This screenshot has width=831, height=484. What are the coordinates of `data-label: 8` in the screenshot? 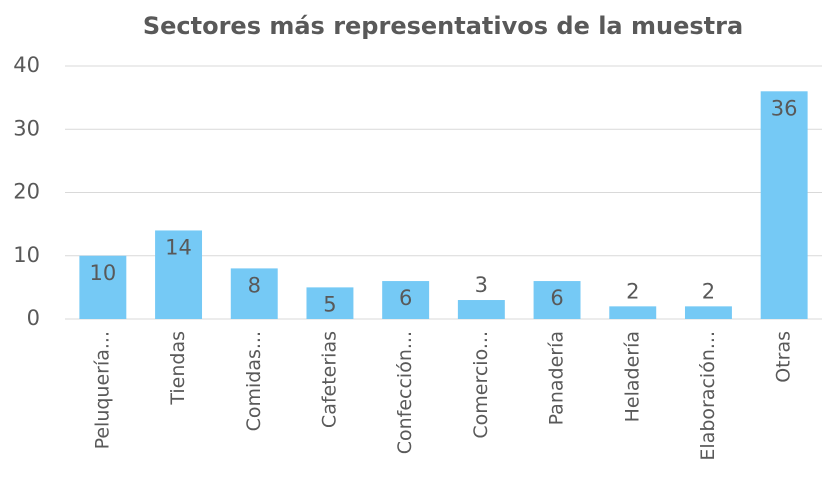 It's located at (254, 285).